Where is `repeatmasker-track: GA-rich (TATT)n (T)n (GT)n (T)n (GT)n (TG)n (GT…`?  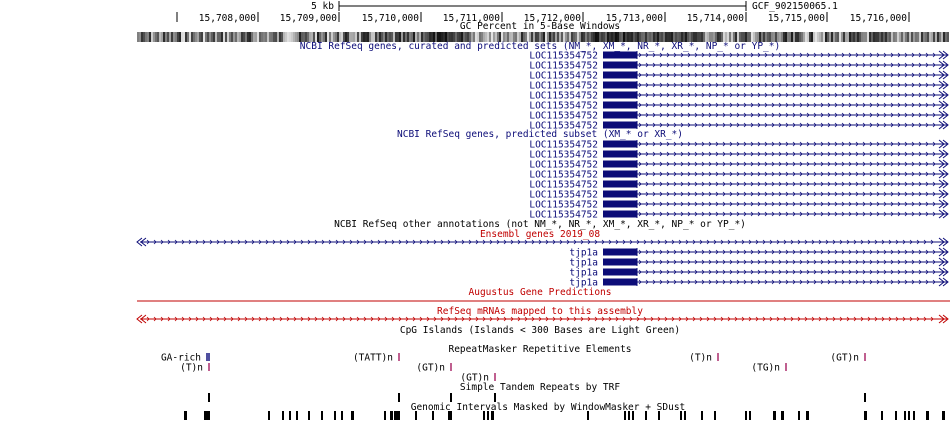 repeatmasker-track: GA-rich (TATT)n (T)n (GT)n (T)n (GT)n (TG)n (GT… is located at coordinates (513, 368).